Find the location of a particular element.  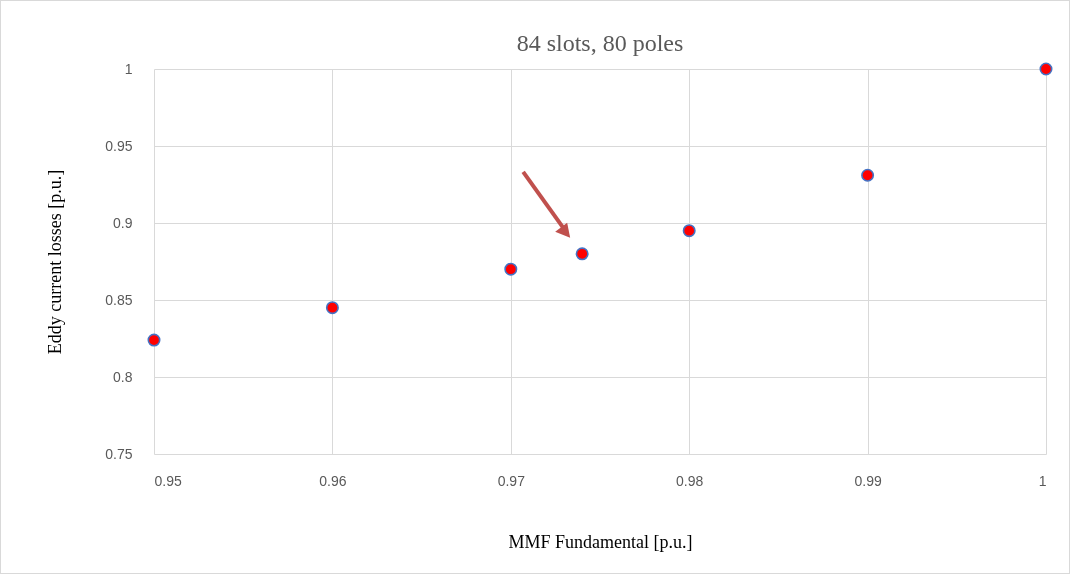

y-tick-label: 1 is located at coordinates (128, 68).